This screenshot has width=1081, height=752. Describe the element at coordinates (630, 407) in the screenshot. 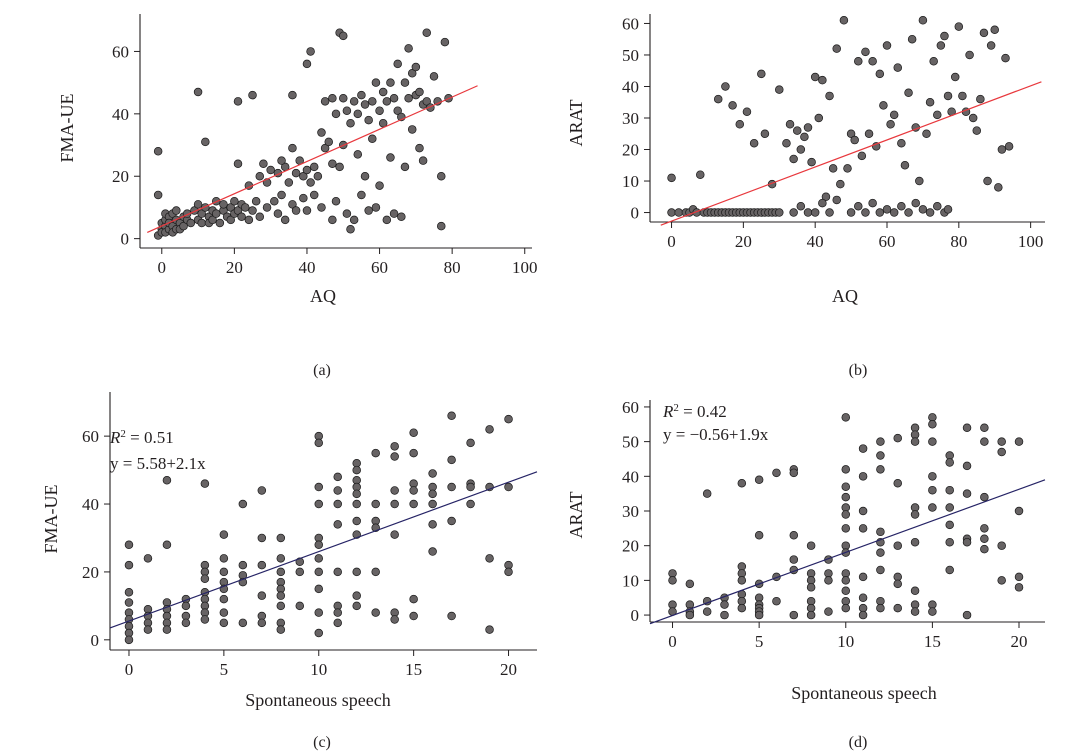

I see `y-tick-label: 60` at that location.